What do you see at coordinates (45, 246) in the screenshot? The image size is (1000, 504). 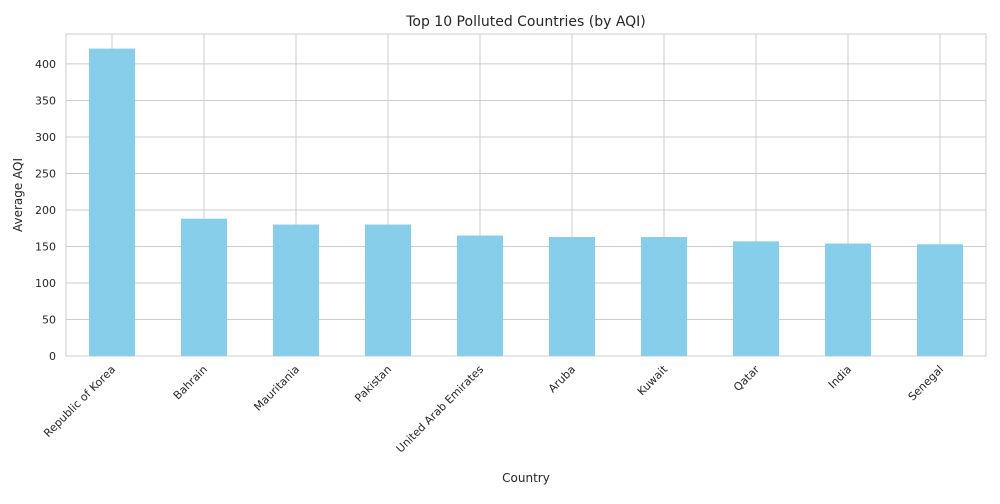 I see `y-tick-label: 150` at bounding box center [45, 246].